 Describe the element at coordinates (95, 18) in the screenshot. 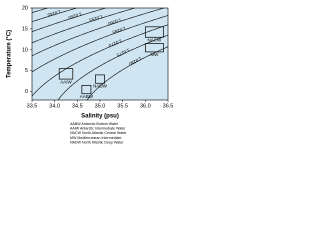

I see `contour-label: 1.0255` at that location.